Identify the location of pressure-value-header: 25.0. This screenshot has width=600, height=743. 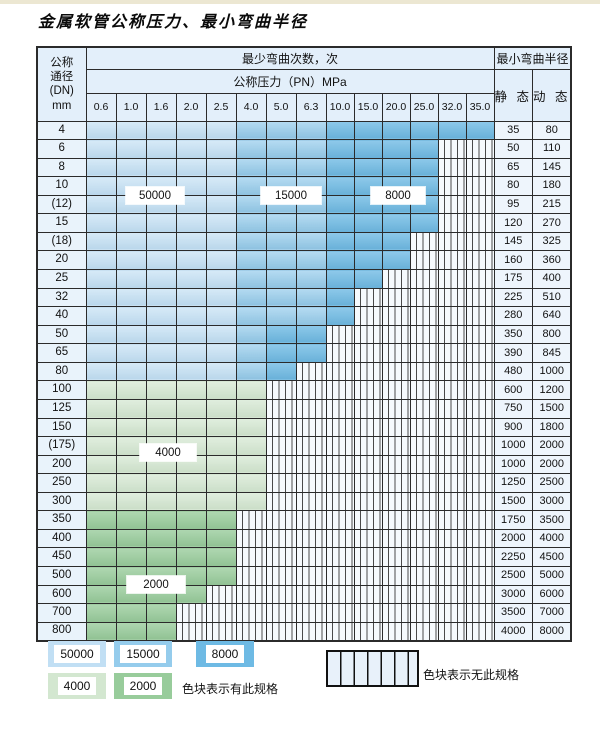
(424, 107).